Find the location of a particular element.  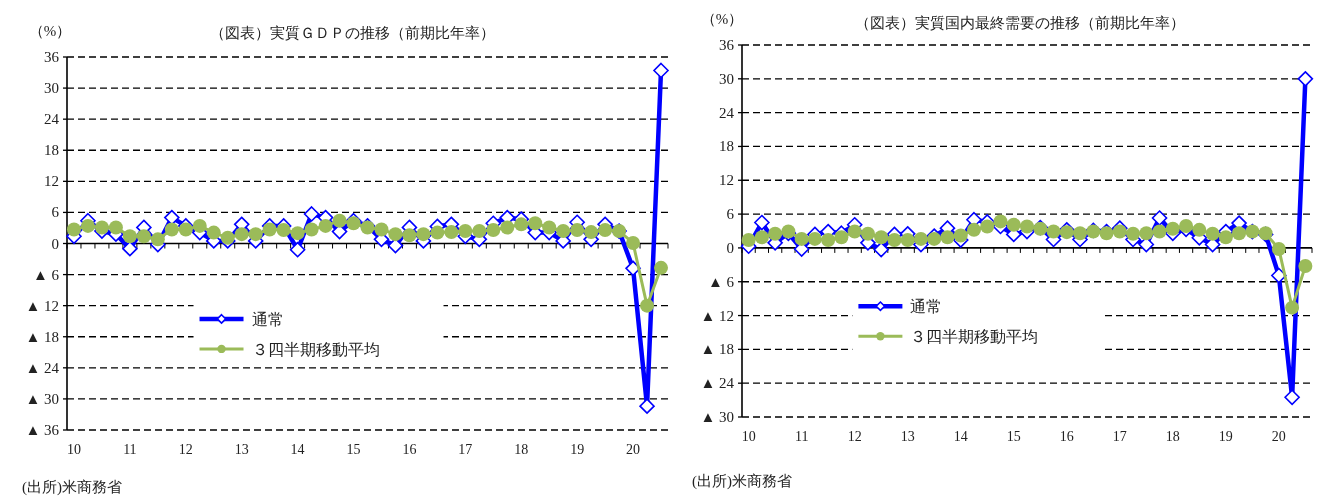

chart-title: （図表）実質国内最終需要の推移（前期比年率） is located at coordinates (1020, 23).